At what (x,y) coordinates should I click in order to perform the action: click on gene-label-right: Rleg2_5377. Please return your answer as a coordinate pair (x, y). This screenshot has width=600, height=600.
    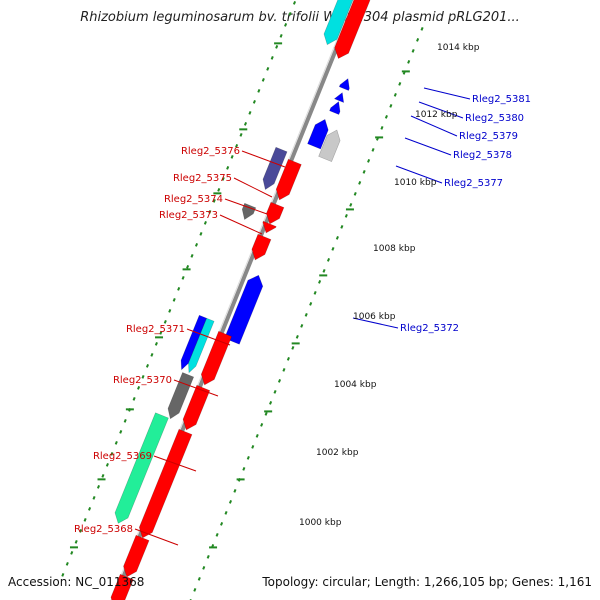
    Looking at the image, I should click on (473, 183).